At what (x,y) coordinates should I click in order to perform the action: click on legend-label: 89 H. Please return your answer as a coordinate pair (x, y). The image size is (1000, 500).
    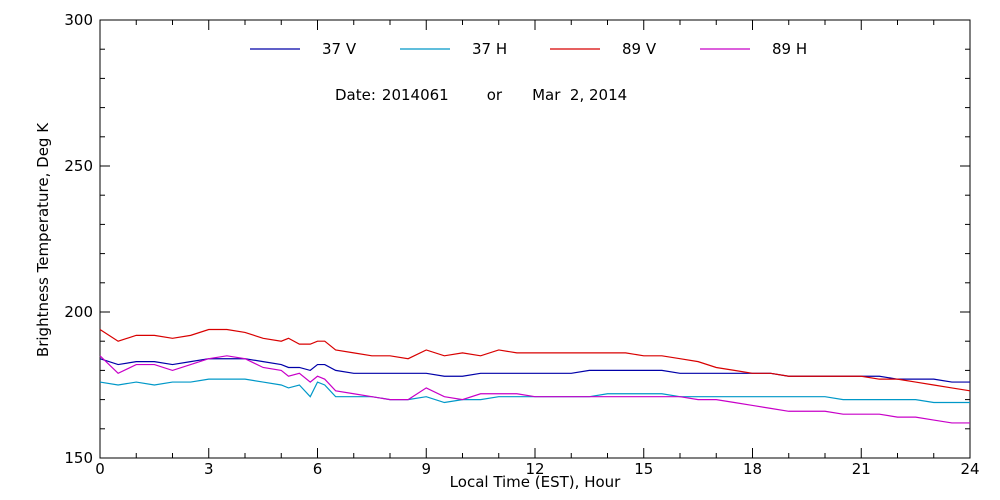
    Looking at the image, I should click on (789, 49).